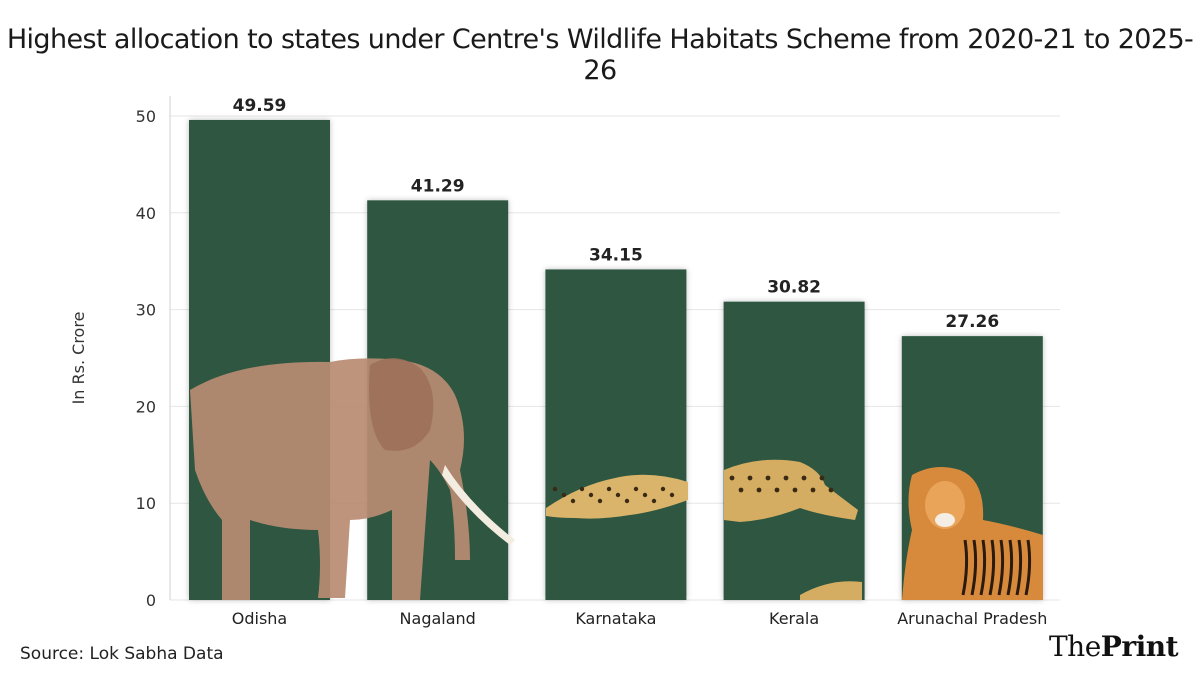 The width and height of the screenshot is (1200, 675). I want to click on tiger-head, so click(945, 505).